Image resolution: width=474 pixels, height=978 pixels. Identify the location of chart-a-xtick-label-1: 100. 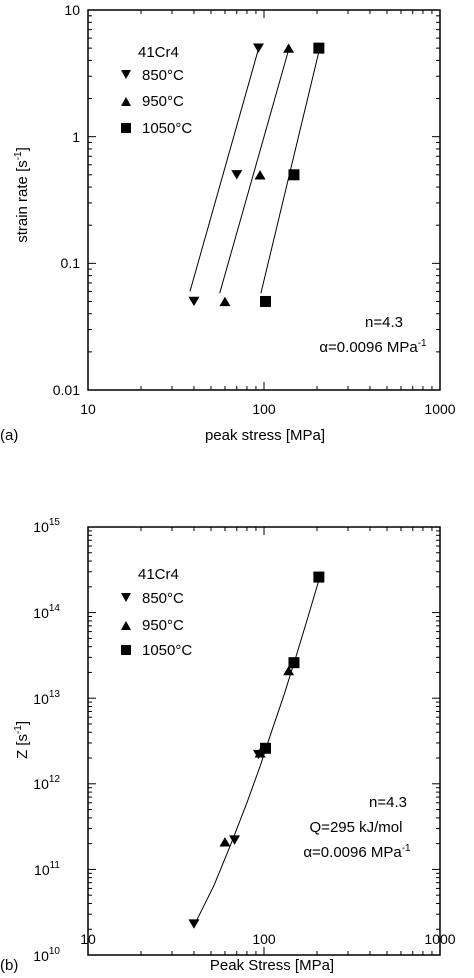
(264, 409).